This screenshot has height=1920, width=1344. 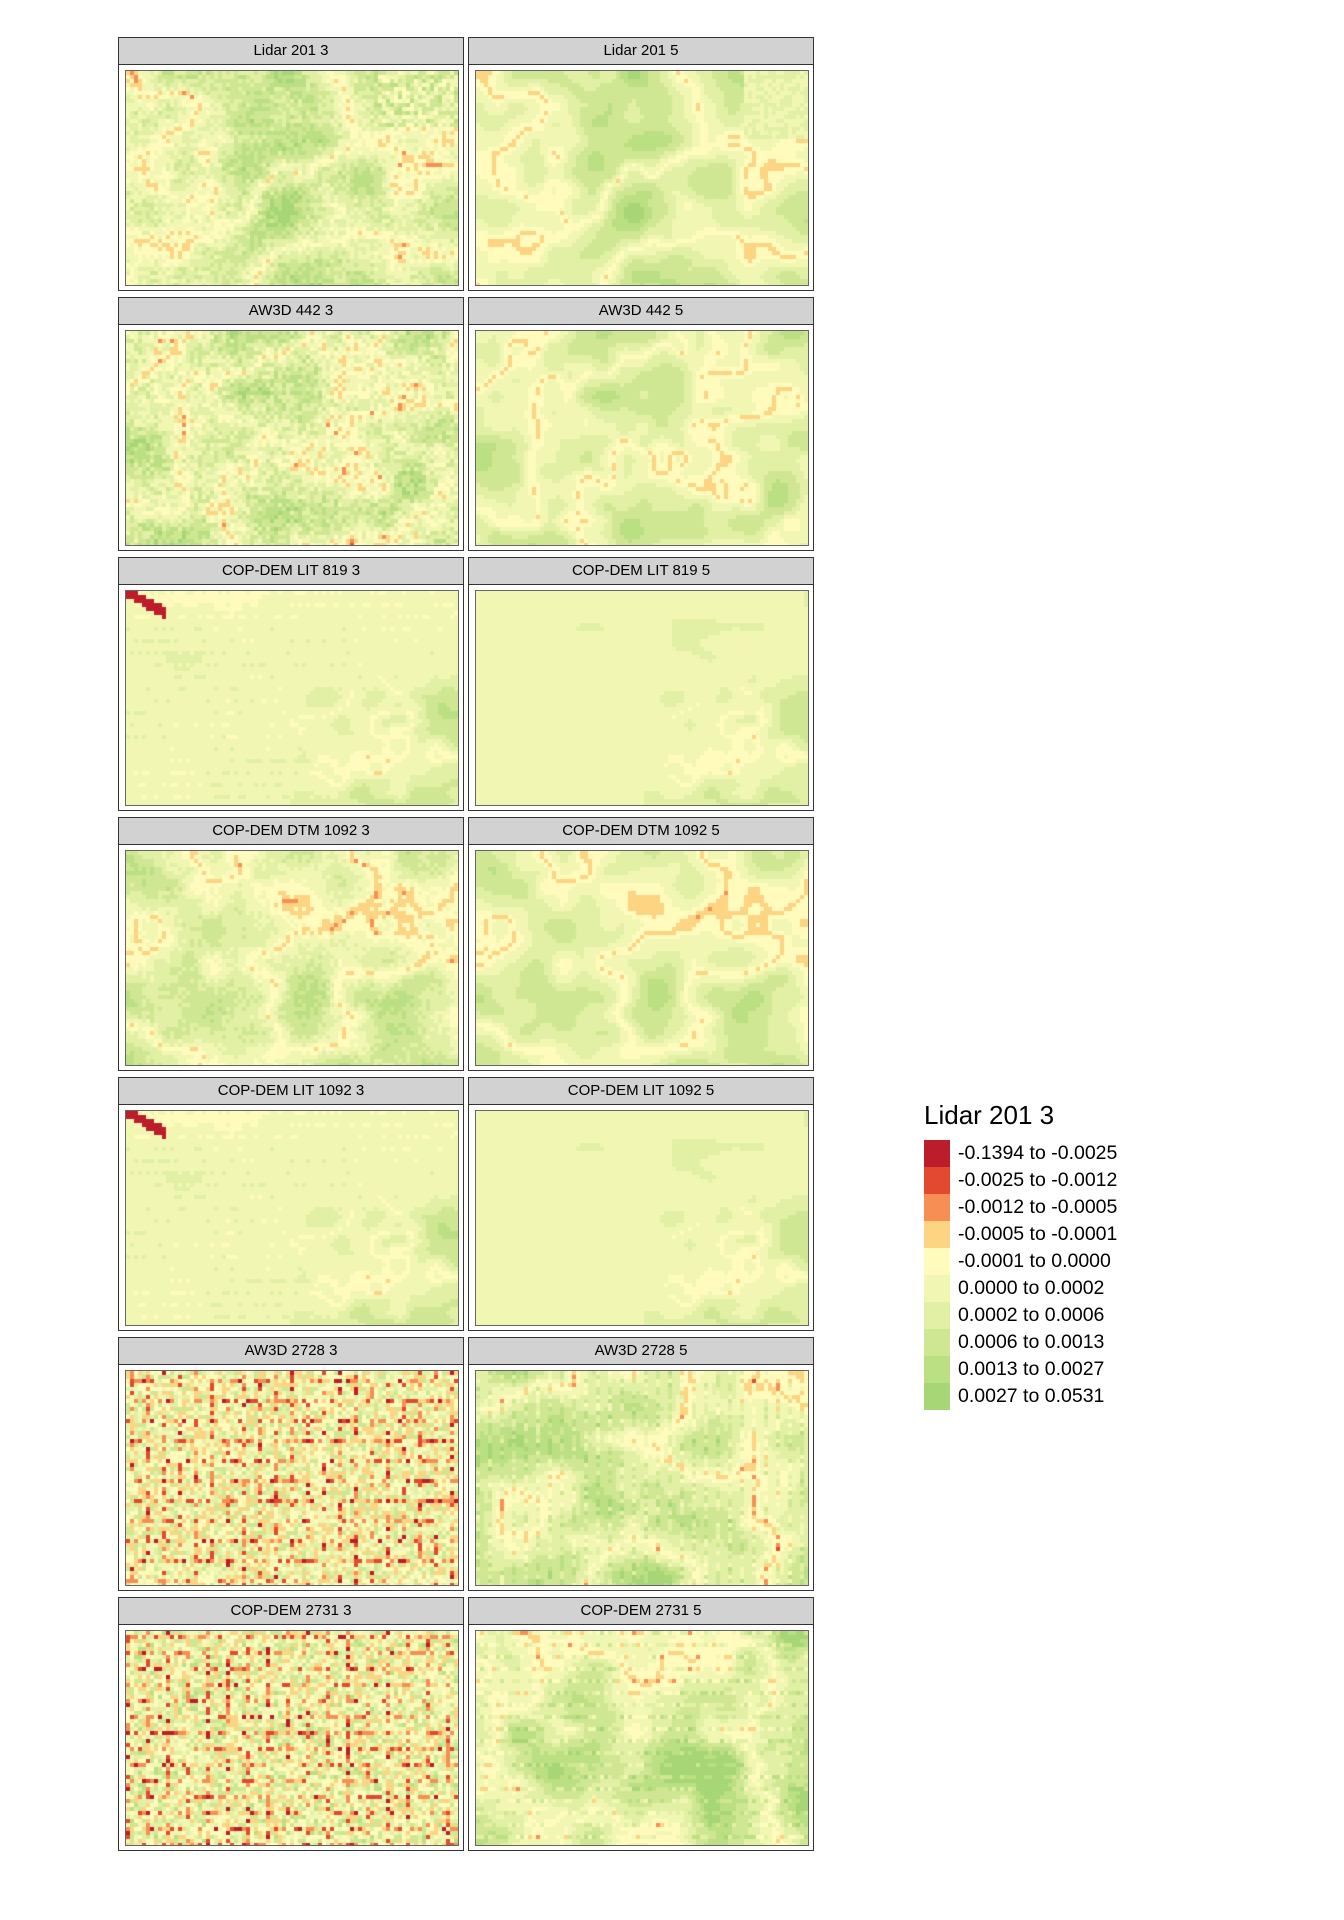 I want to click on facet-panel: AW3D 442 3, so click(x=291, y=424).